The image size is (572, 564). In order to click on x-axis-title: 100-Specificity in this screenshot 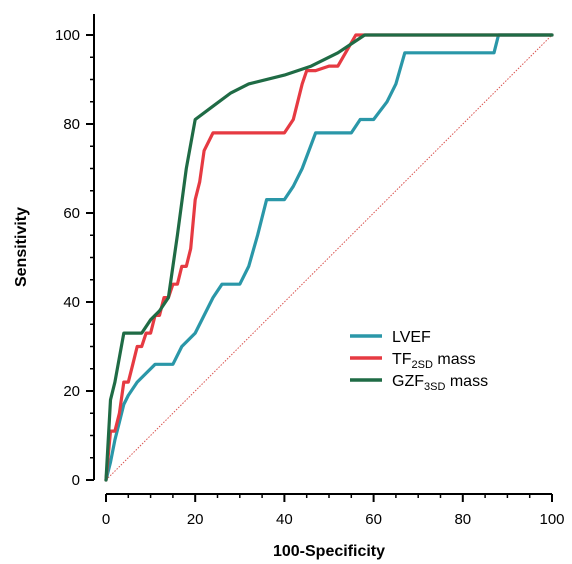, I will do `click(329, 551)`.